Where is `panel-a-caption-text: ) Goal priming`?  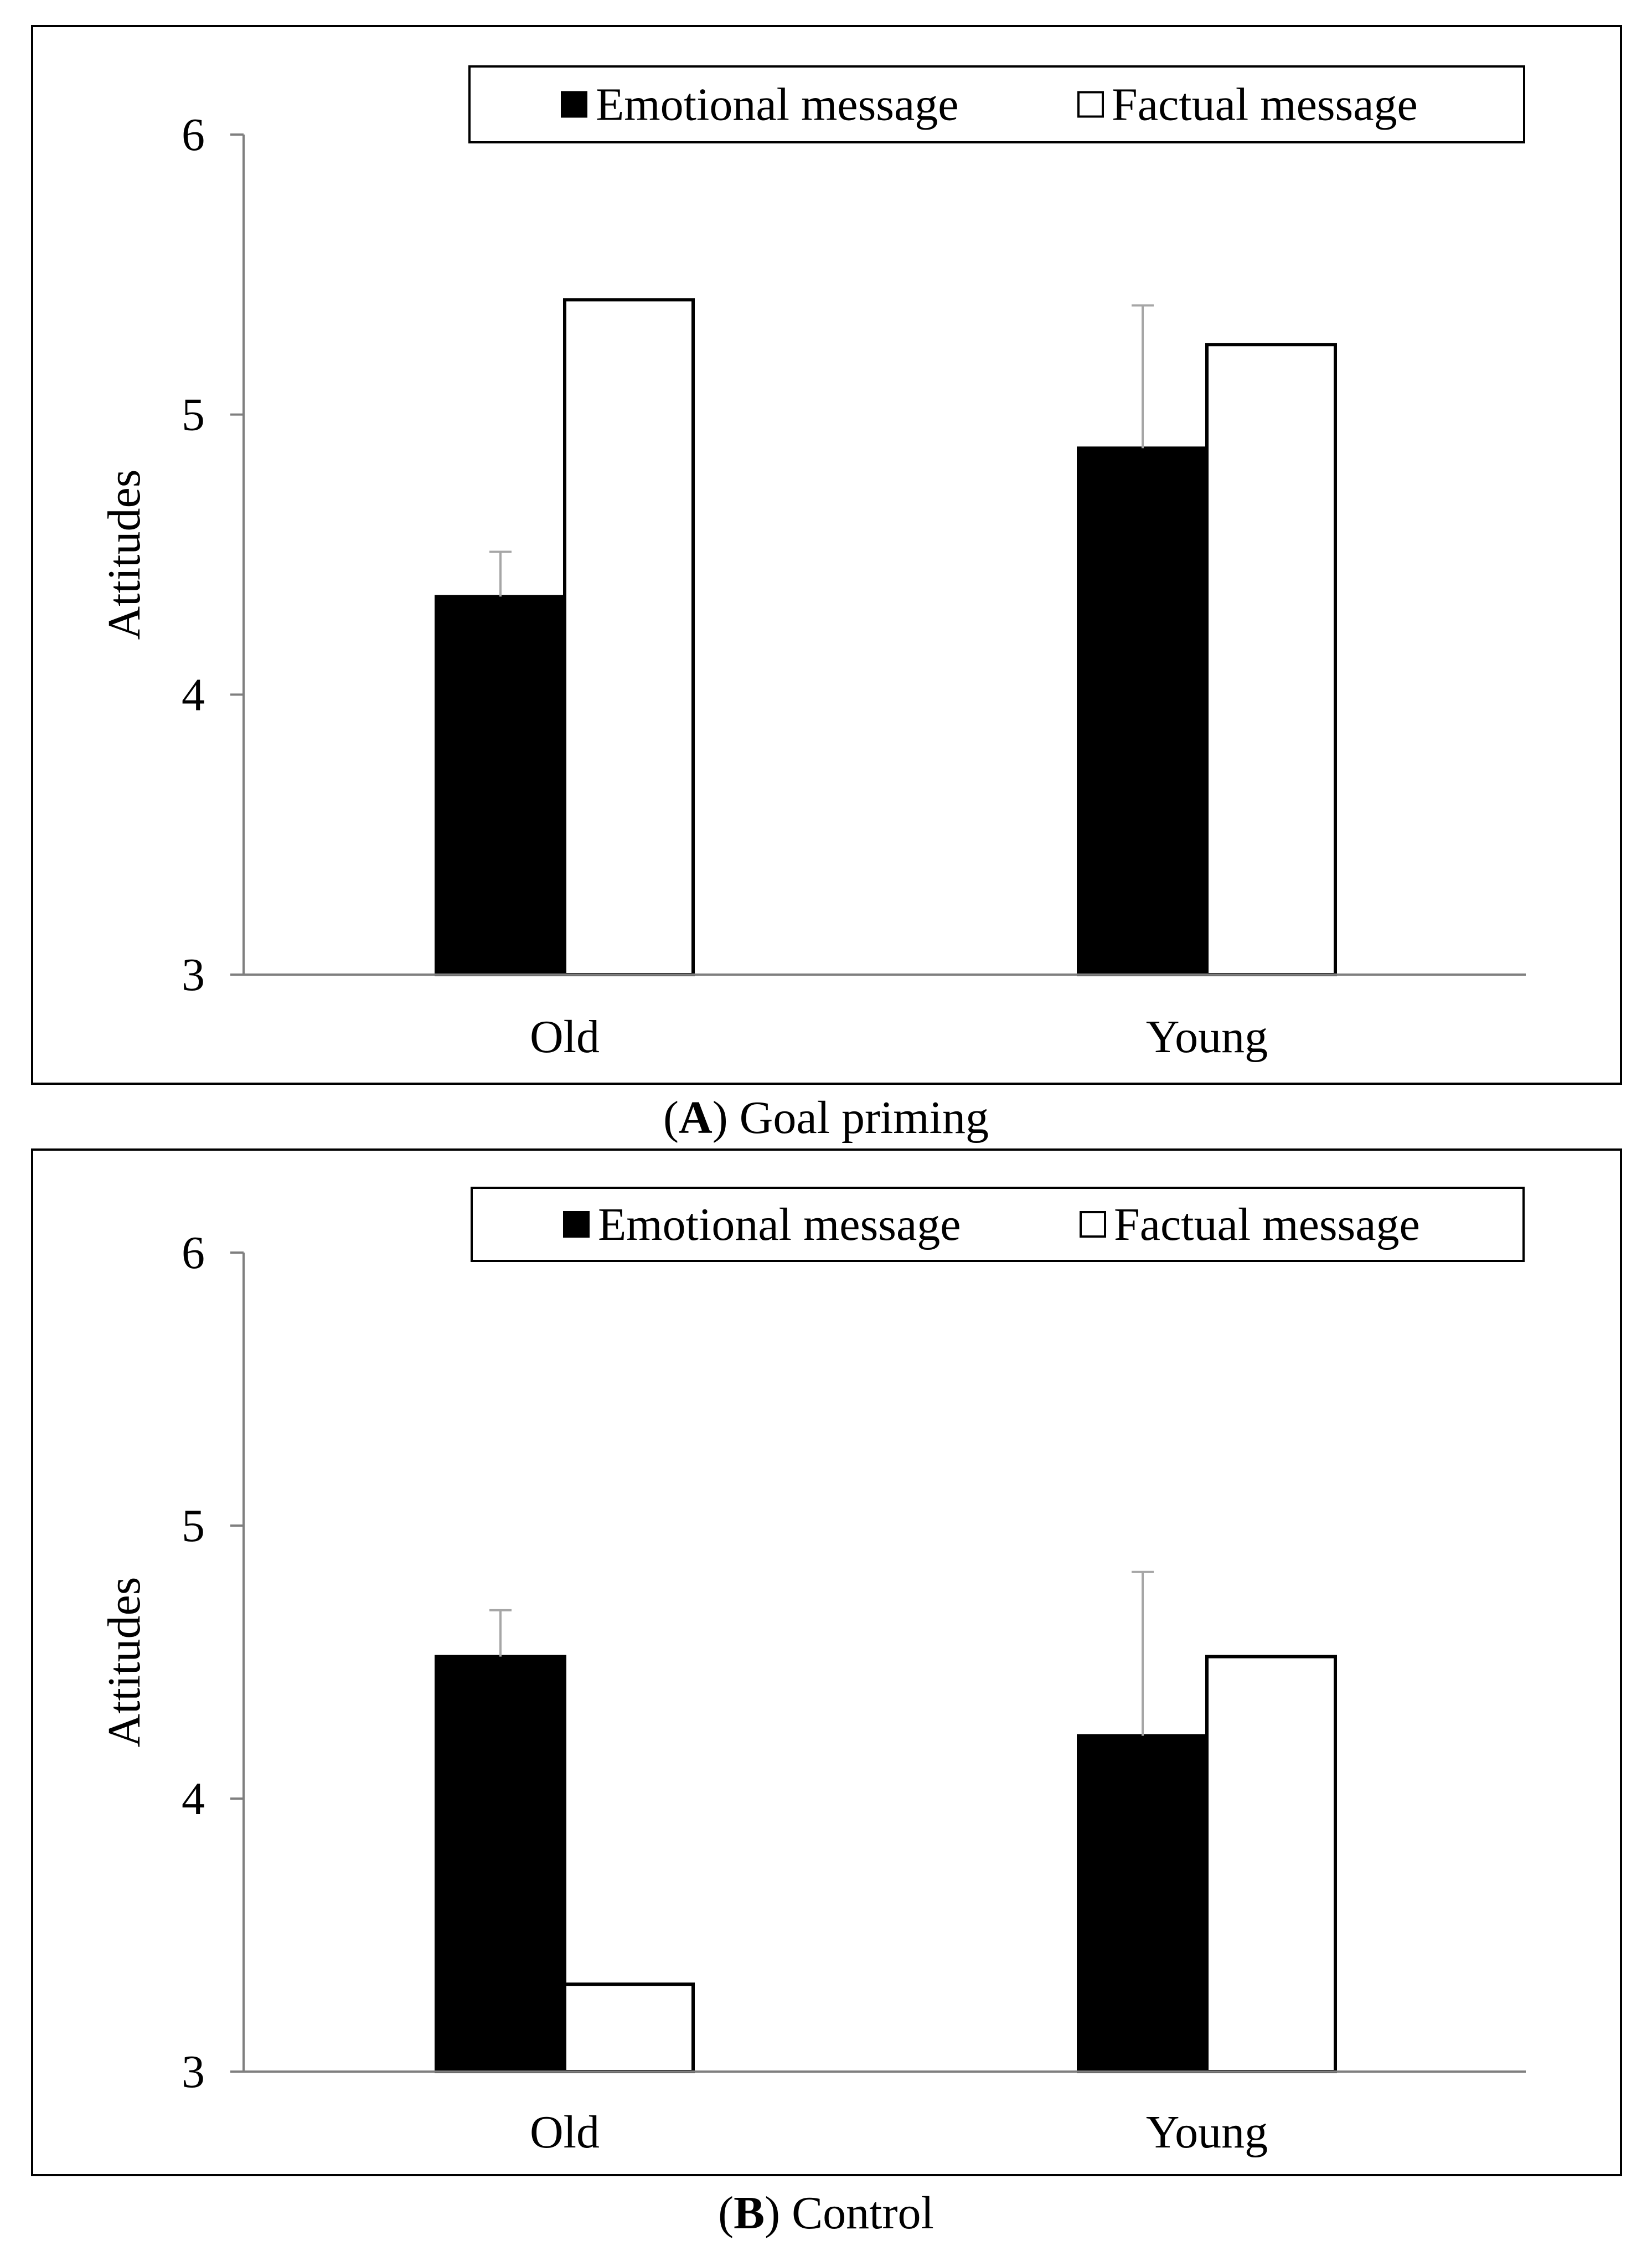
panel-a-caption-text: ) Goal priming is located at coordinates (850, 1117).